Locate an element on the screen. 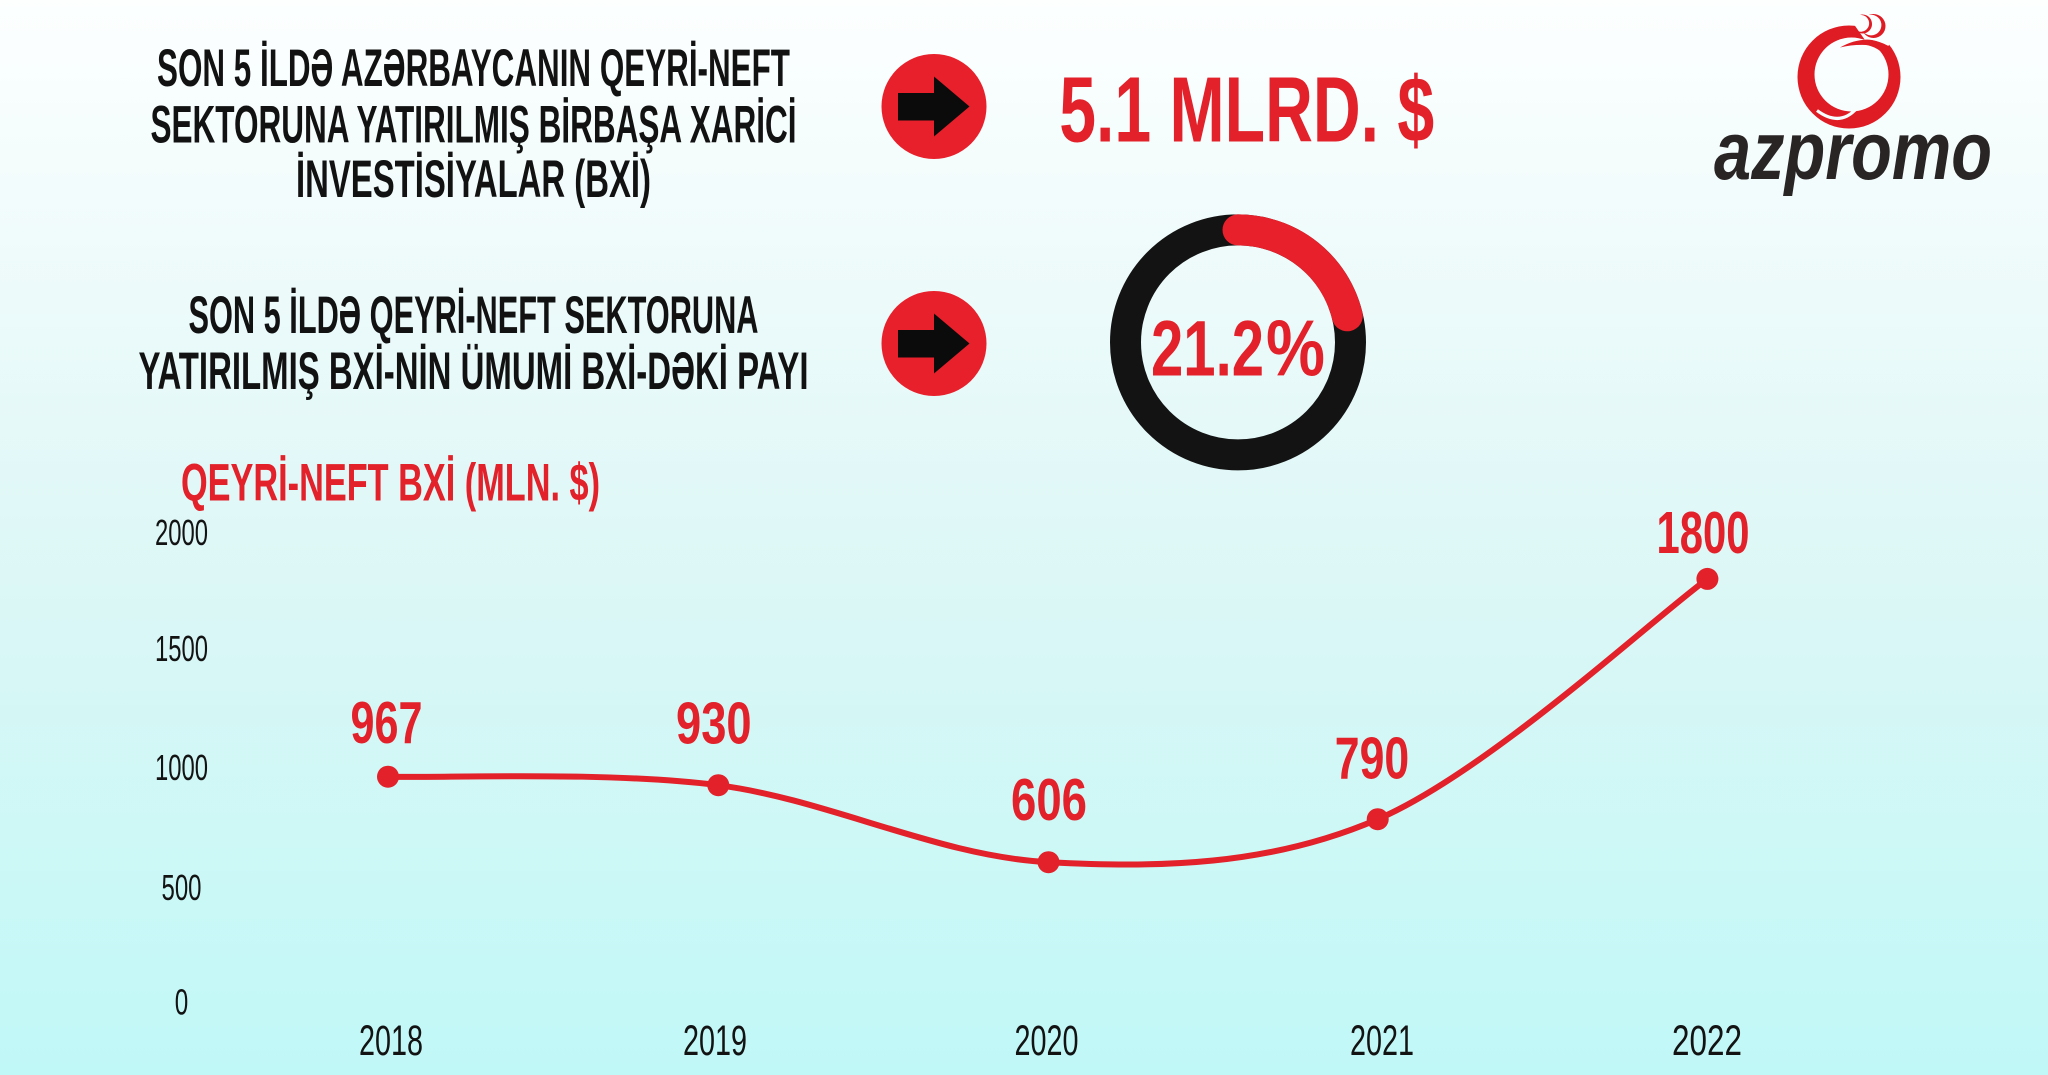 The width and height of the screenshot is (2048, 1075). svg-text: 2018 is located at coordinates (391, 1041).